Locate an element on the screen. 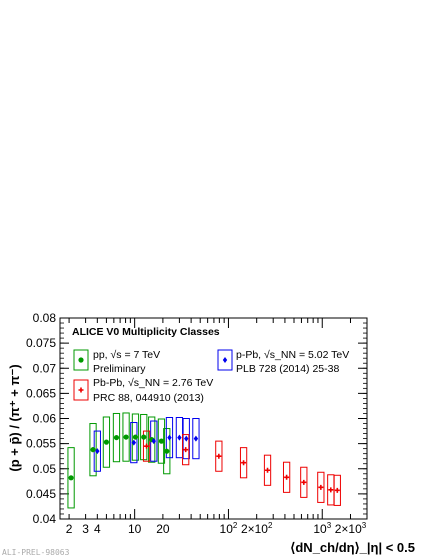  x-tick-label: 2 is located at coordinates (69, 529).